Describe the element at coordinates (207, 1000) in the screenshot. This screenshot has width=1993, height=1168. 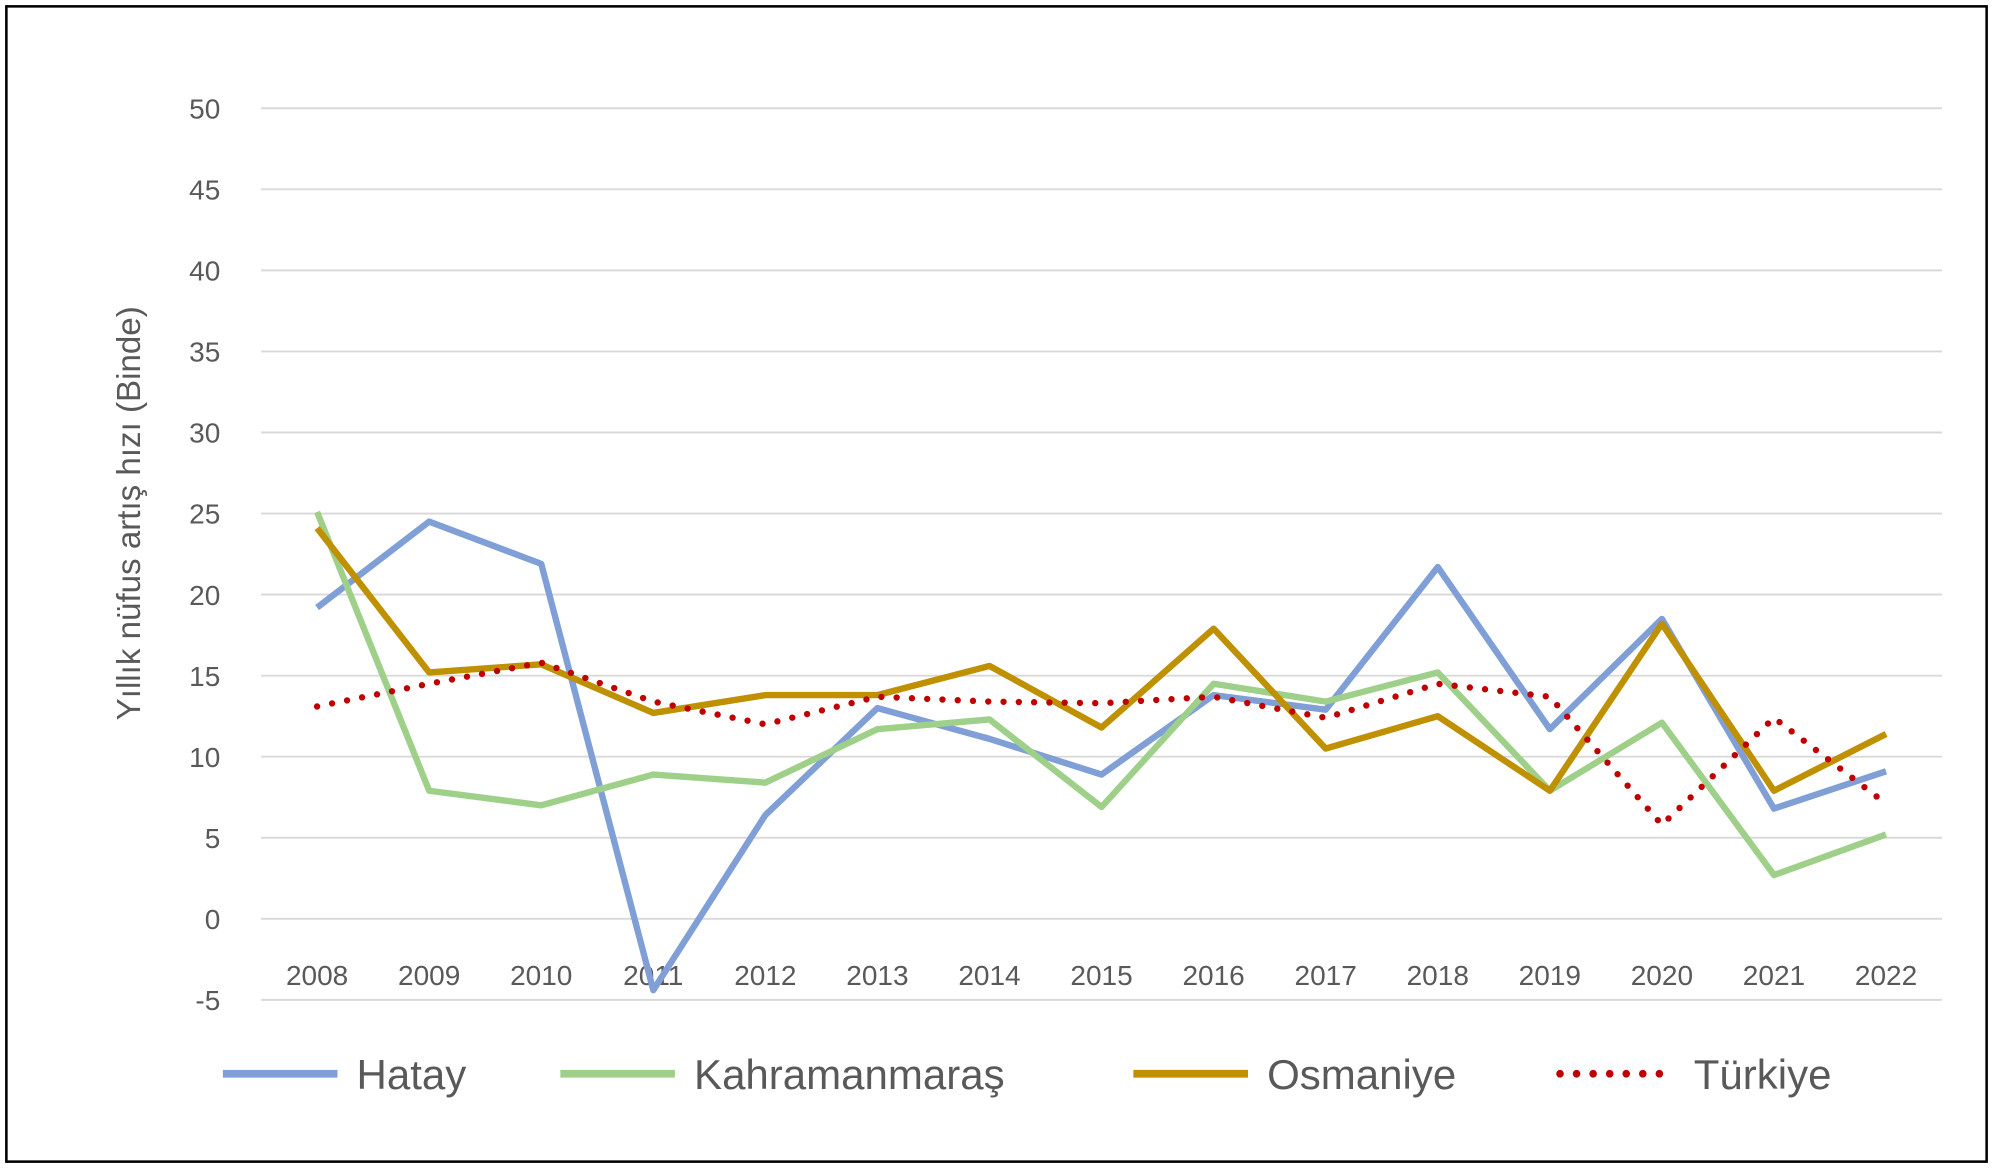
I see `y-tick-label: -5` at that location.